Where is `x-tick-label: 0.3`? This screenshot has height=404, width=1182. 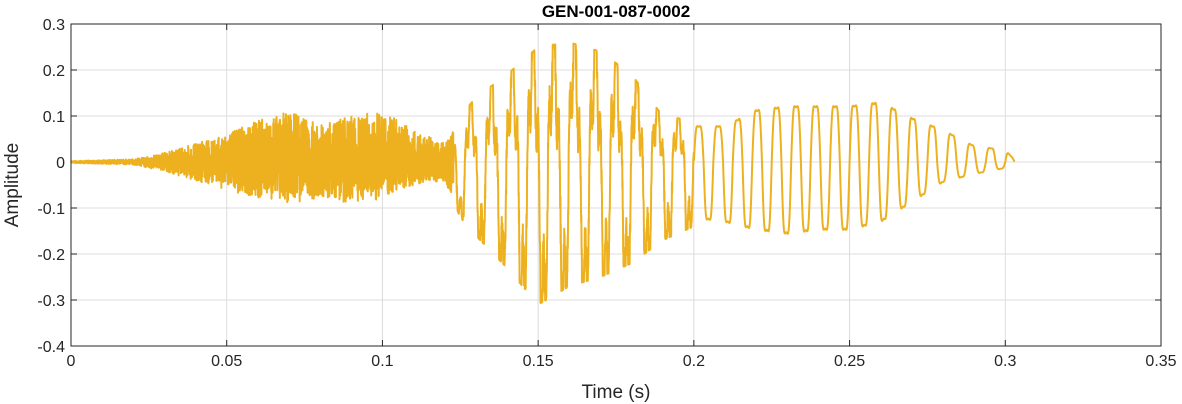
x-tick-label: 0.3 is located at coordinates (1005, 361).